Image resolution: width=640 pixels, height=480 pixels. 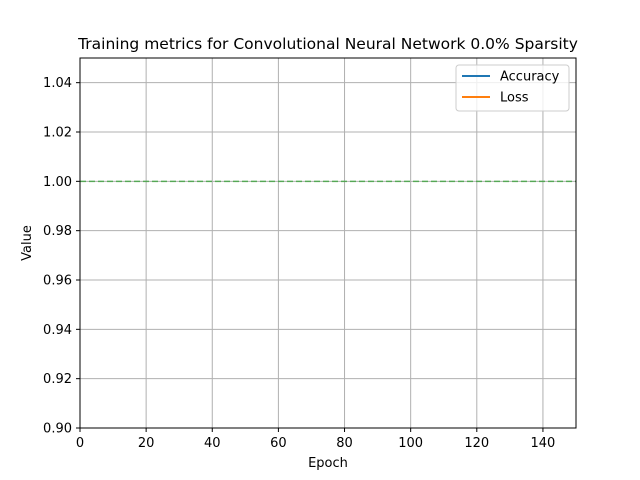 I want to click on y-tick-label: 0.92, so click(x=57, y=379).